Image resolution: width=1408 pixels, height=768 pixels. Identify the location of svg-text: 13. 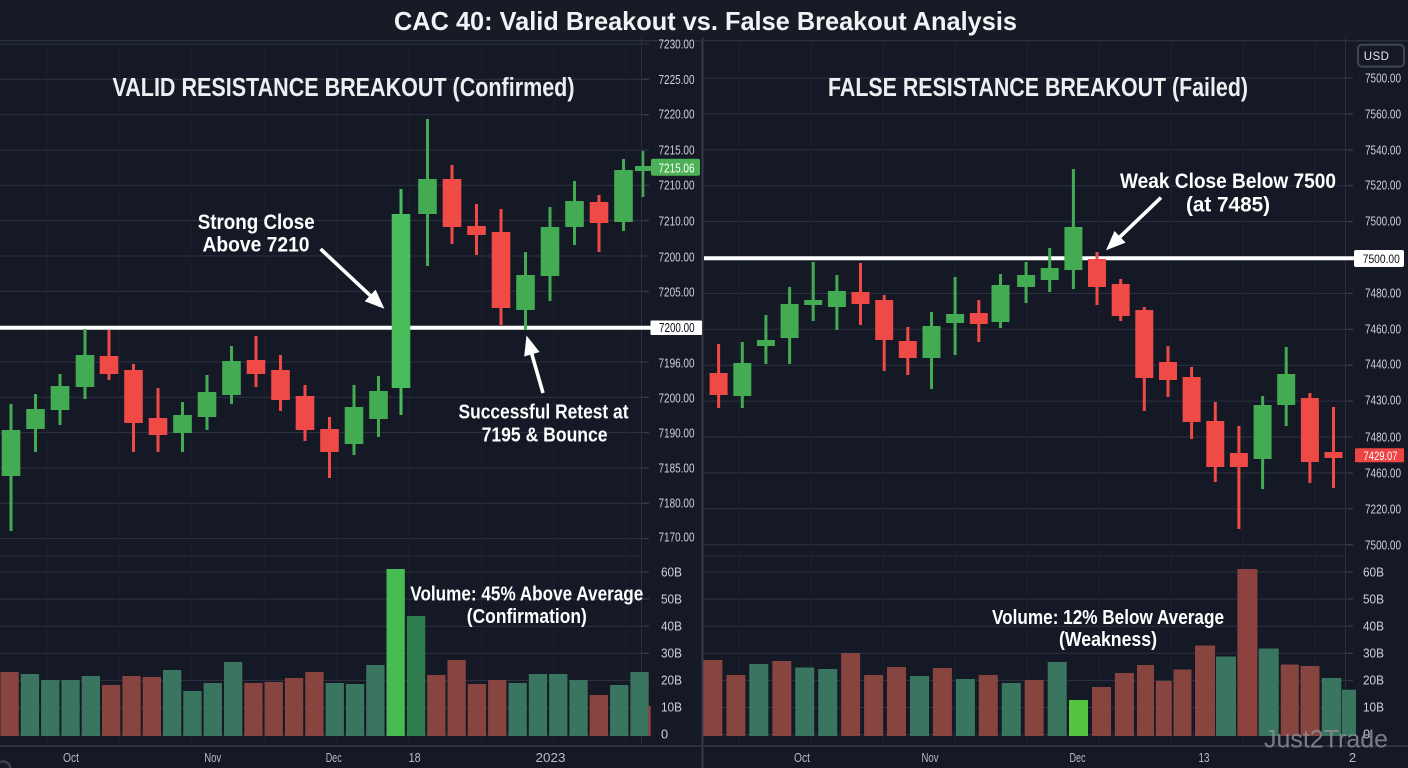
(1204, 757).